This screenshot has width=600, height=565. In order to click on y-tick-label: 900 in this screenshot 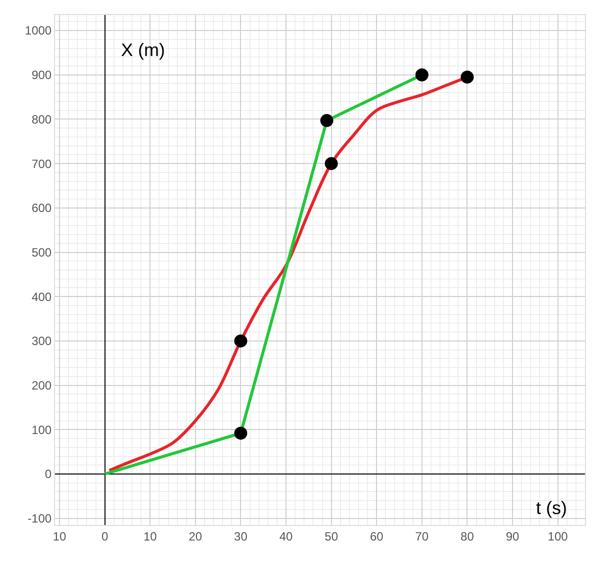, I will do `click(42, 75)`.